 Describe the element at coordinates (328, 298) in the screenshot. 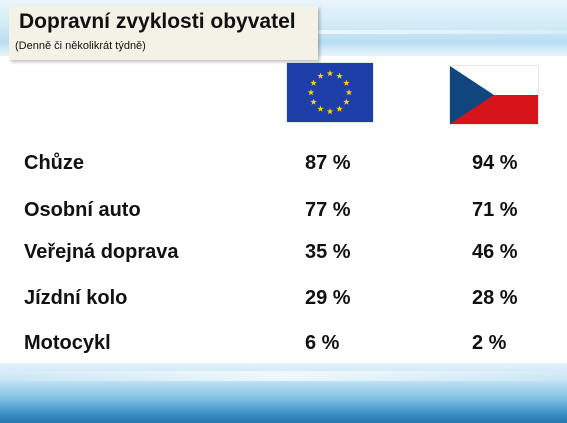

I see `eu-value: 29 %` at that location.